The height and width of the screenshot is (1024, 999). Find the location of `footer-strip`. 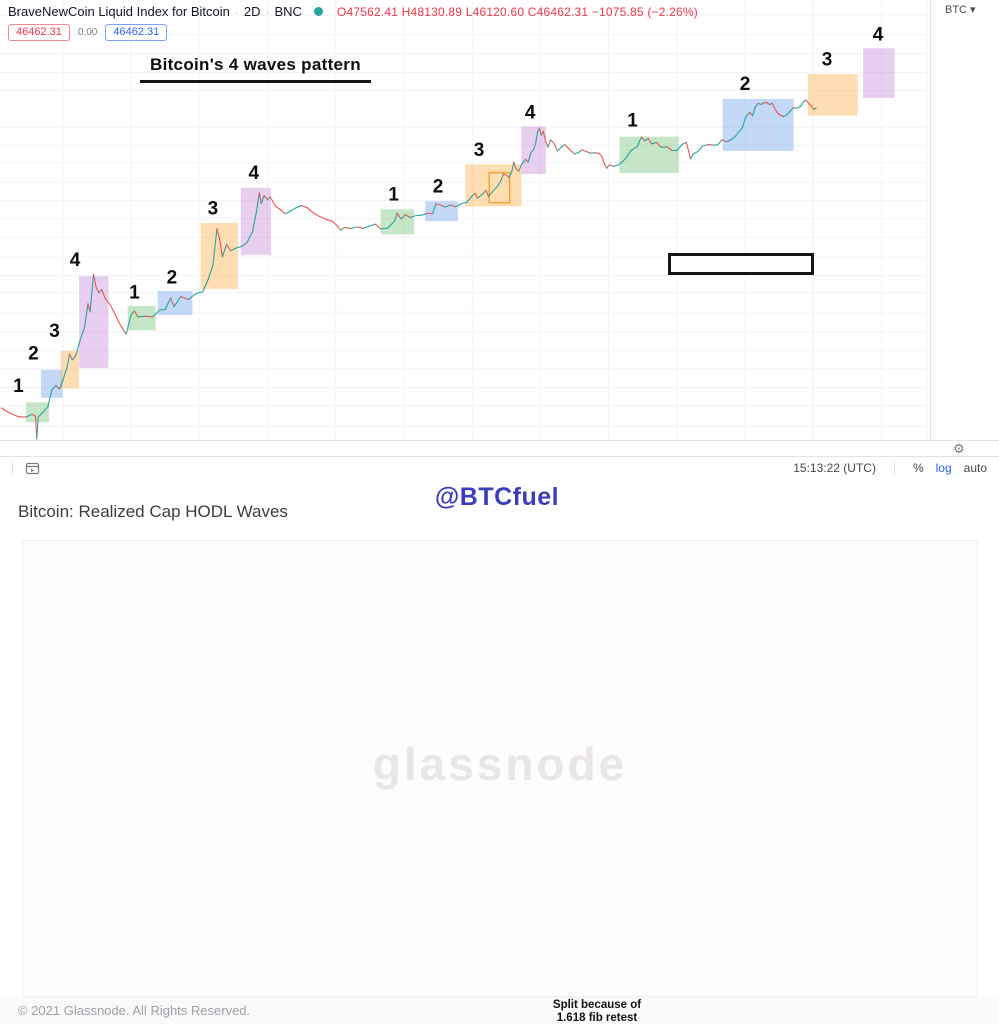

footer-strip is located at coordinates (499, 1010).